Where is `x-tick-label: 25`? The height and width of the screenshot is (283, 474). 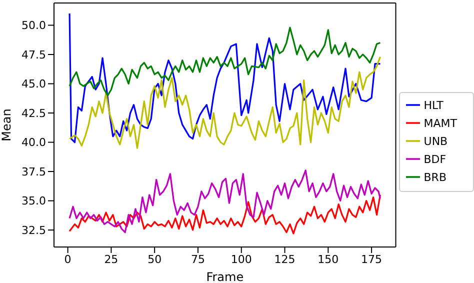
x-tick-label: 25 is located at coordinates (111, 259).